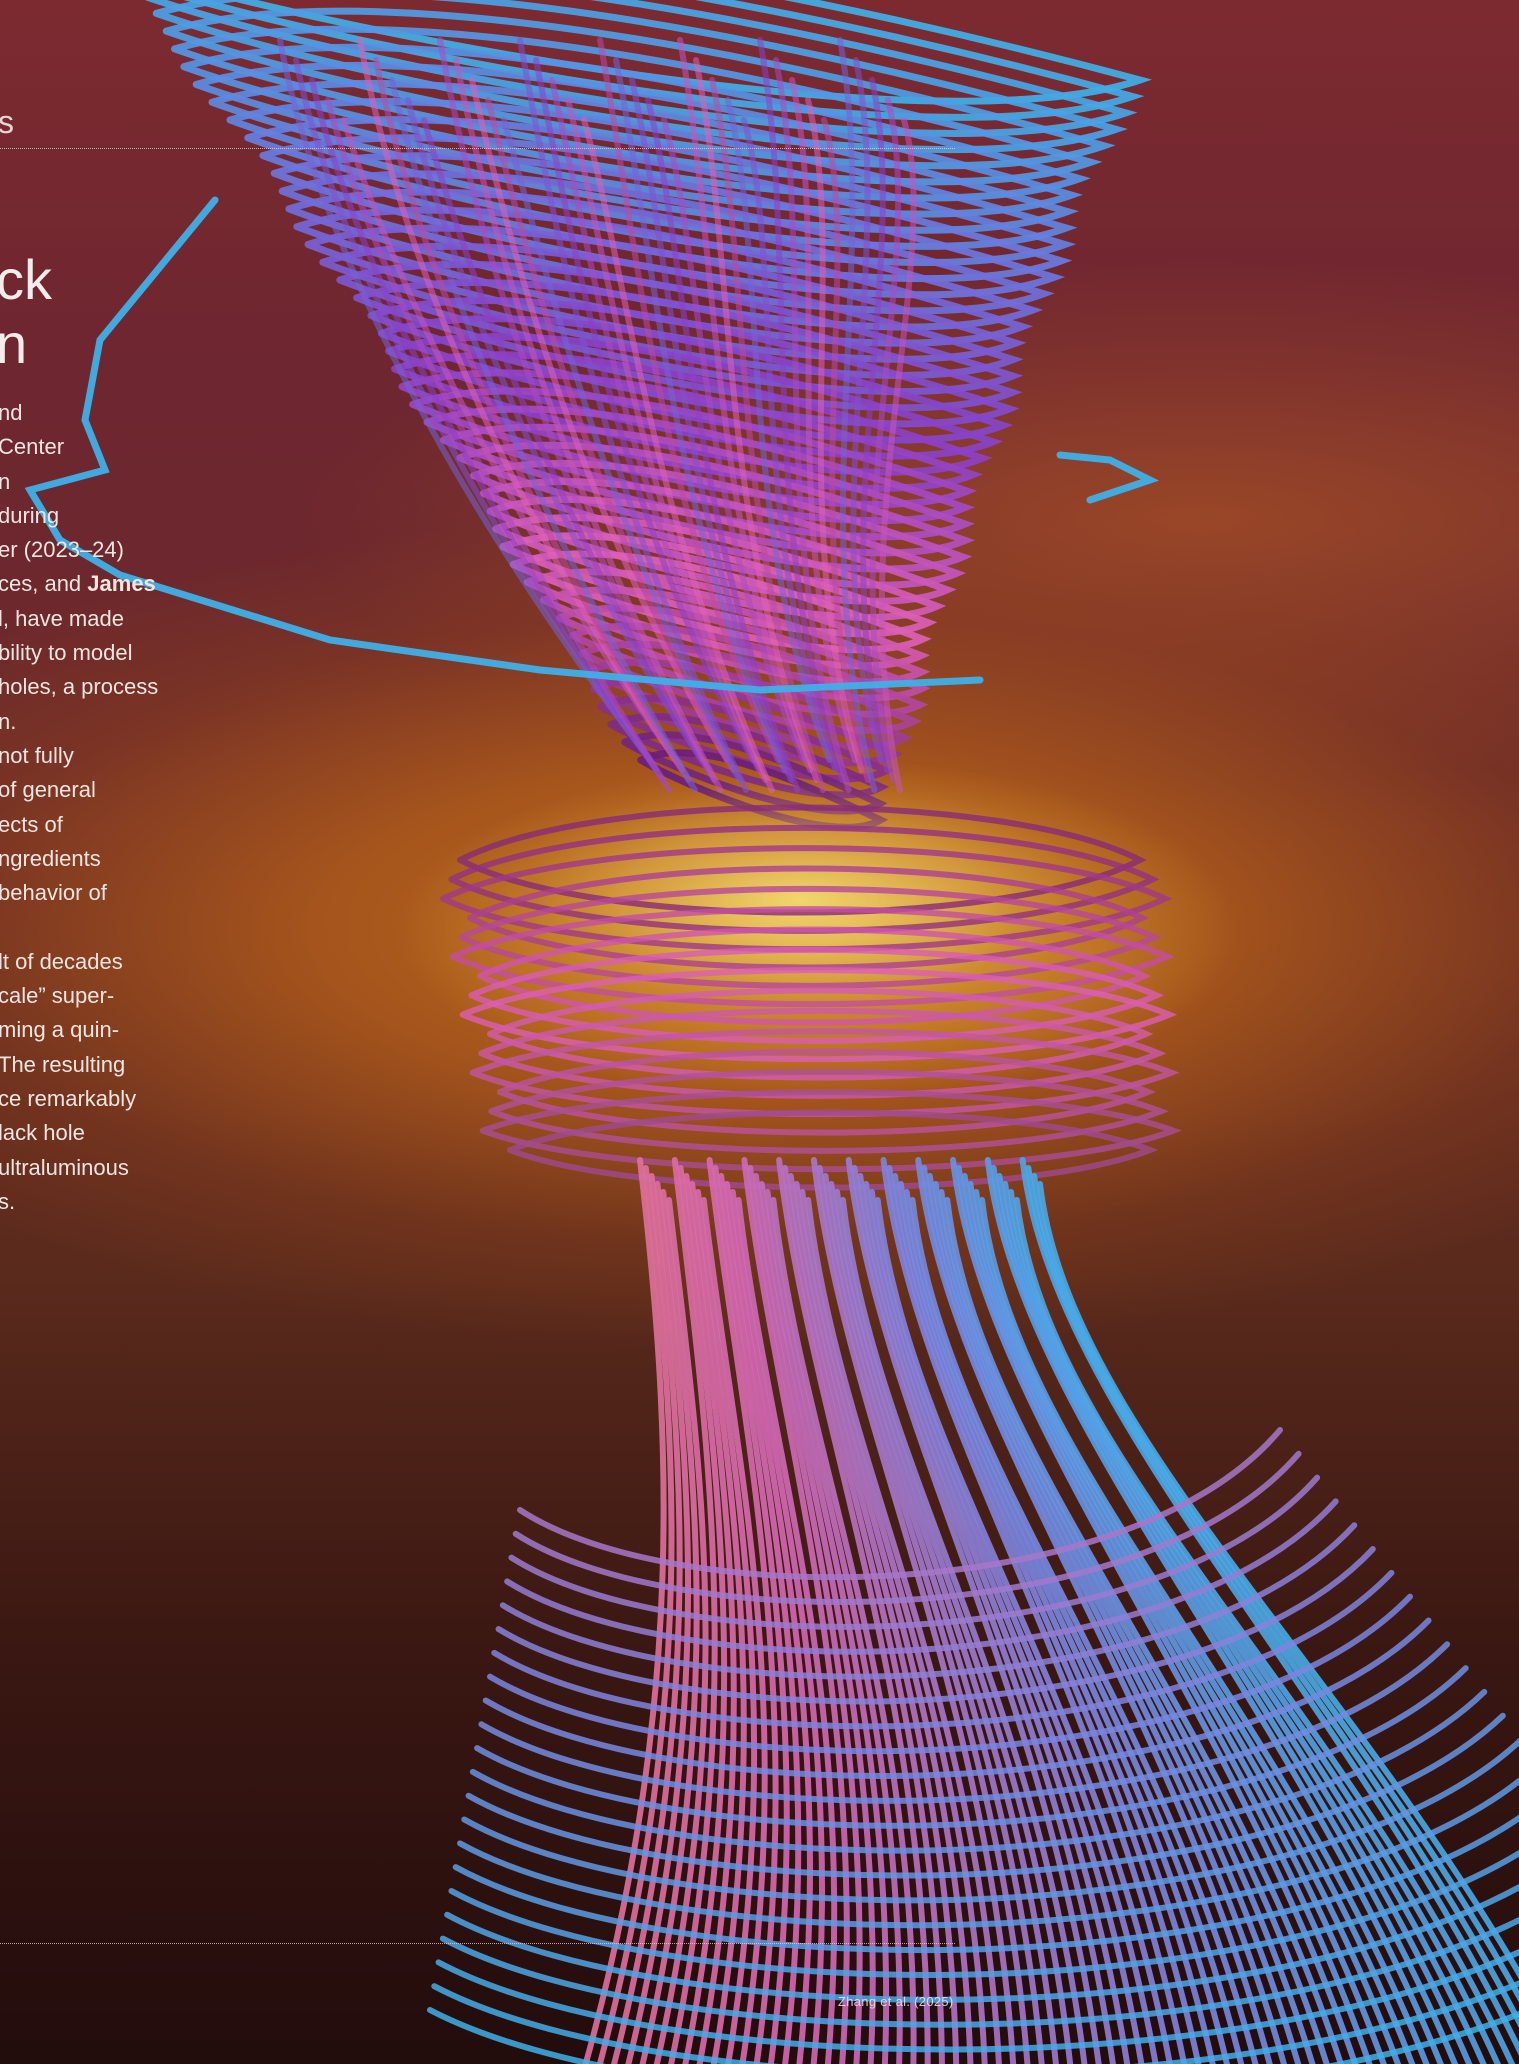 This screenshot has width=1519, height=2064. What do you see at coordinates (84, 927) in the screenshot?
I see `paragraph-gap` at bounding box center [84, 927].